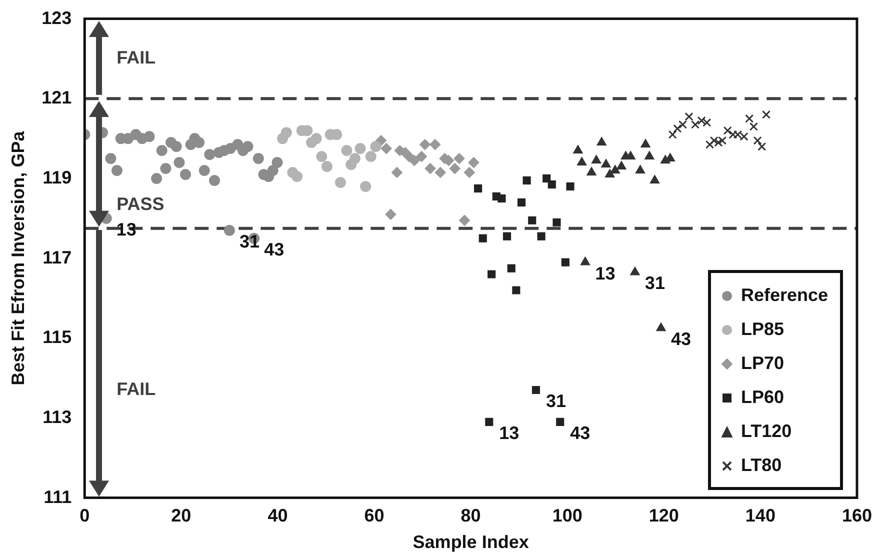 The image size is (875, 558). I want to click on y-axis-title: Best Fit Efrom Inversion, GPa, so click(18, 258).